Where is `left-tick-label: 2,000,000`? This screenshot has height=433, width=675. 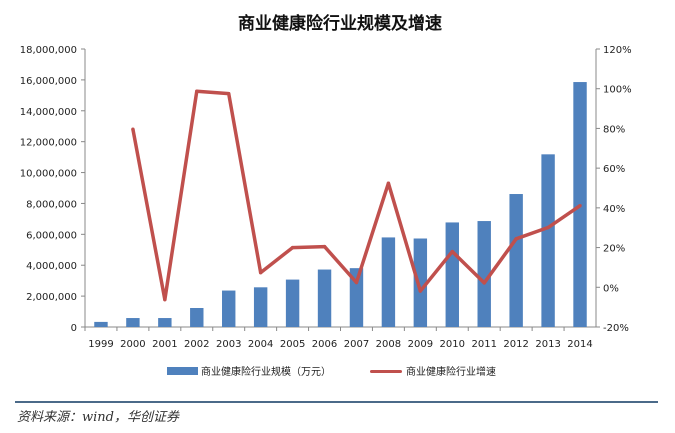 left-tick-label: 2,000,000 is located at coordinates (51, 297).